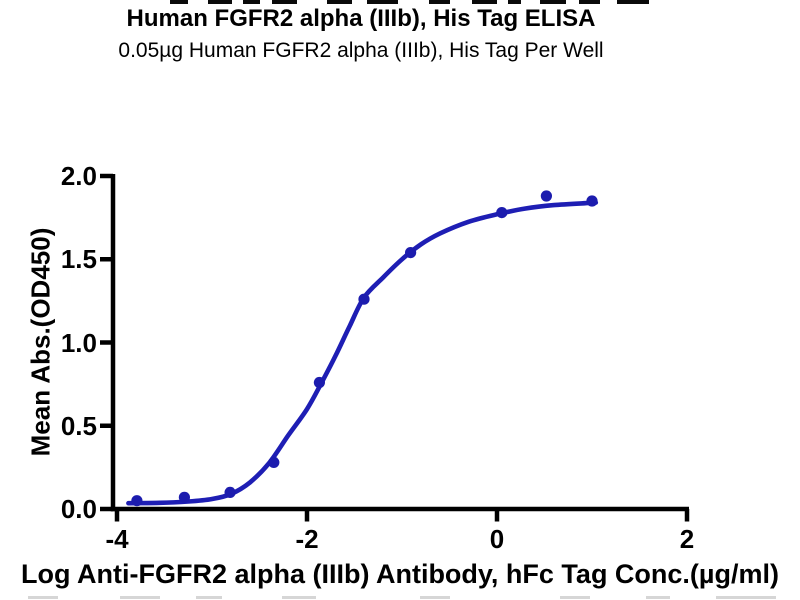 This screenshot has width=800, height=600. I want to click on chart-title: Human FGFR2 alpha (IIIb), His Tag ELISA, so click(361, 18).